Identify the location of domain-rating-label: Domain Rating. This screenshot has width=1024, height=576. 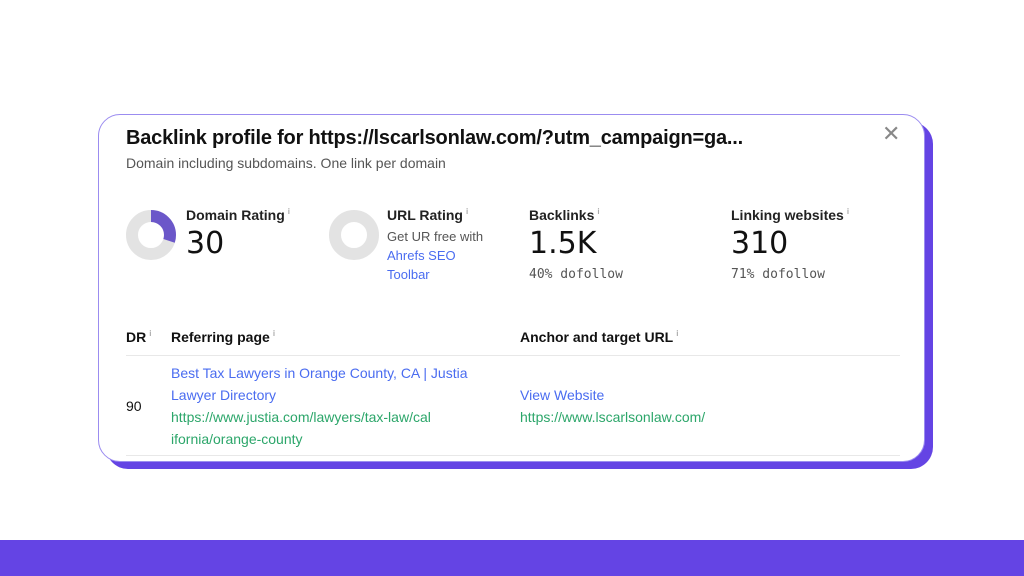
(235, 215).